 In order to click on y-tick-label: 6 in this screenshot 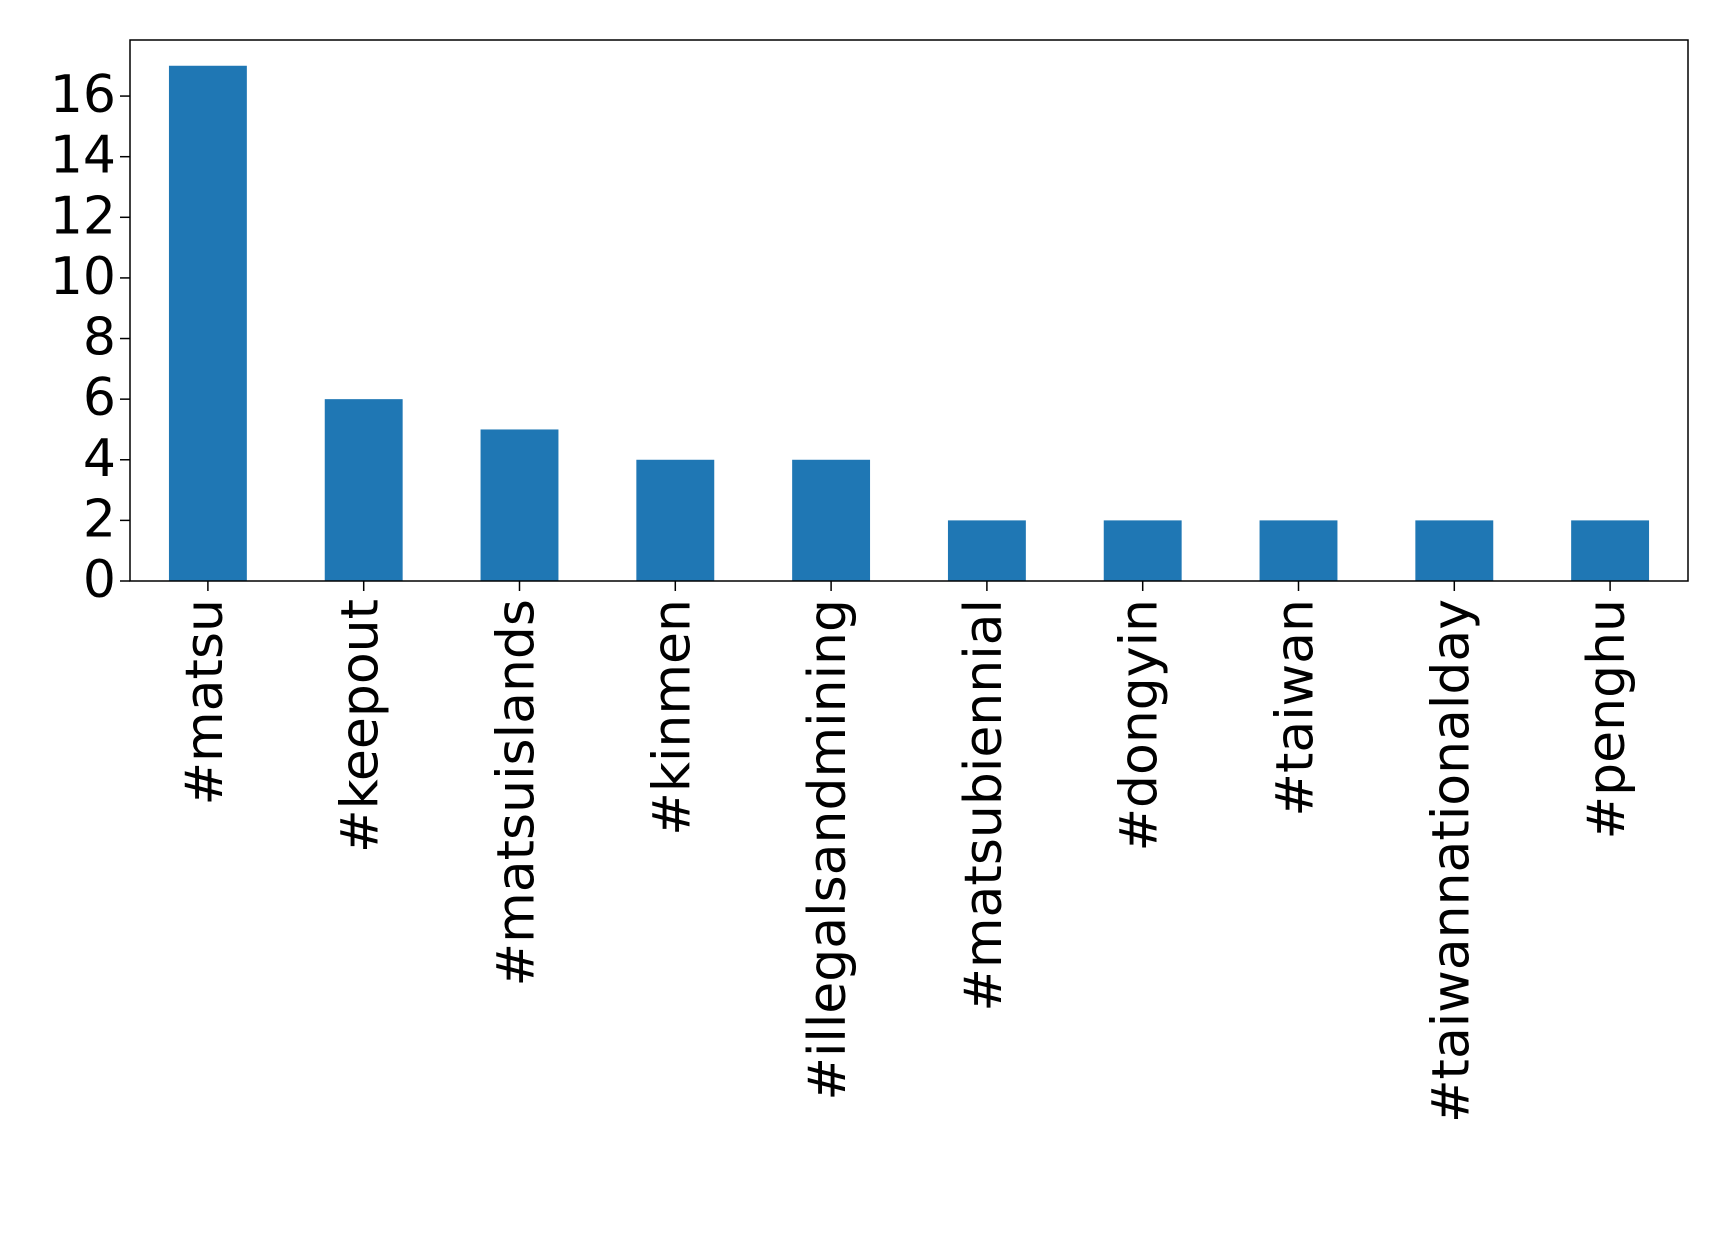, I will do `click(99, 398)`.